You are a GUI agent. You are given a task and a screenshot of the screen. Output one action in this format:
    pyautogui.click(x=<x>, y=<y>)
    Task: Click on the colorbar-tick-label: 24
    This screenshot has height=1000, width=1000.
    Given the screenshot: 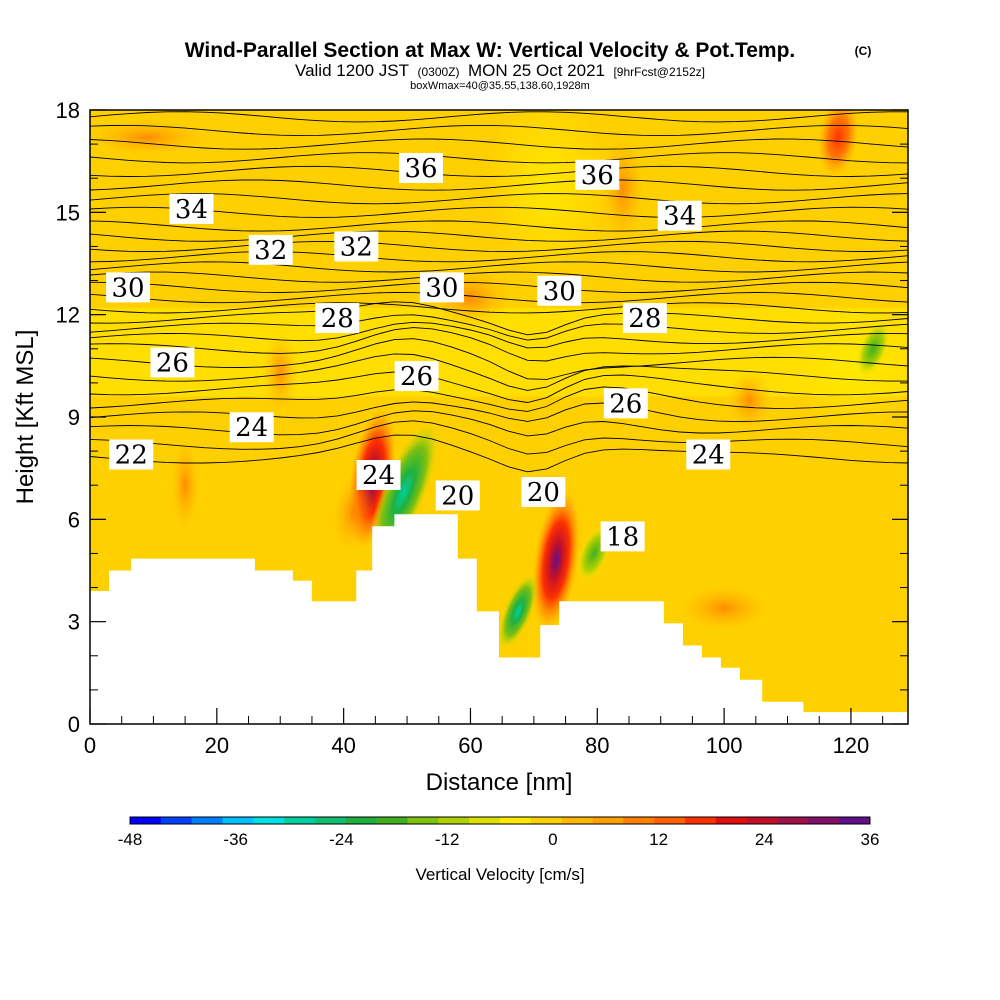 What is the action you would take?
    pyautogui.click(x=764, y=839)
    